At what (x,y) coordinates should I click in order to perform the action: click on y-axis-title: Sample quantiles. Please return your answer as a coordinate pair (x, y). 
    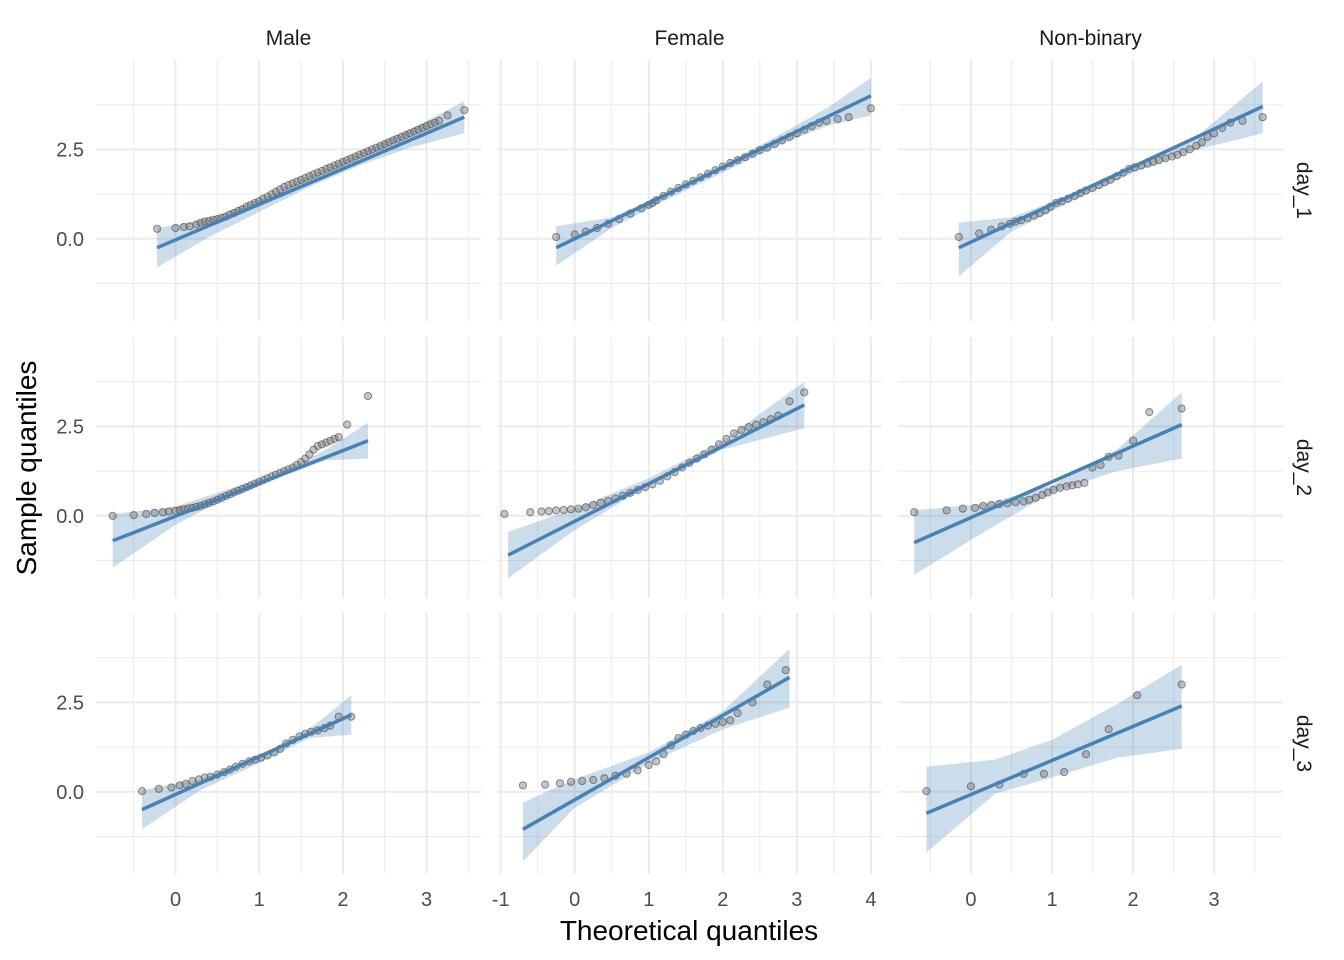
    Looking at the image, I should click on (26, 468).